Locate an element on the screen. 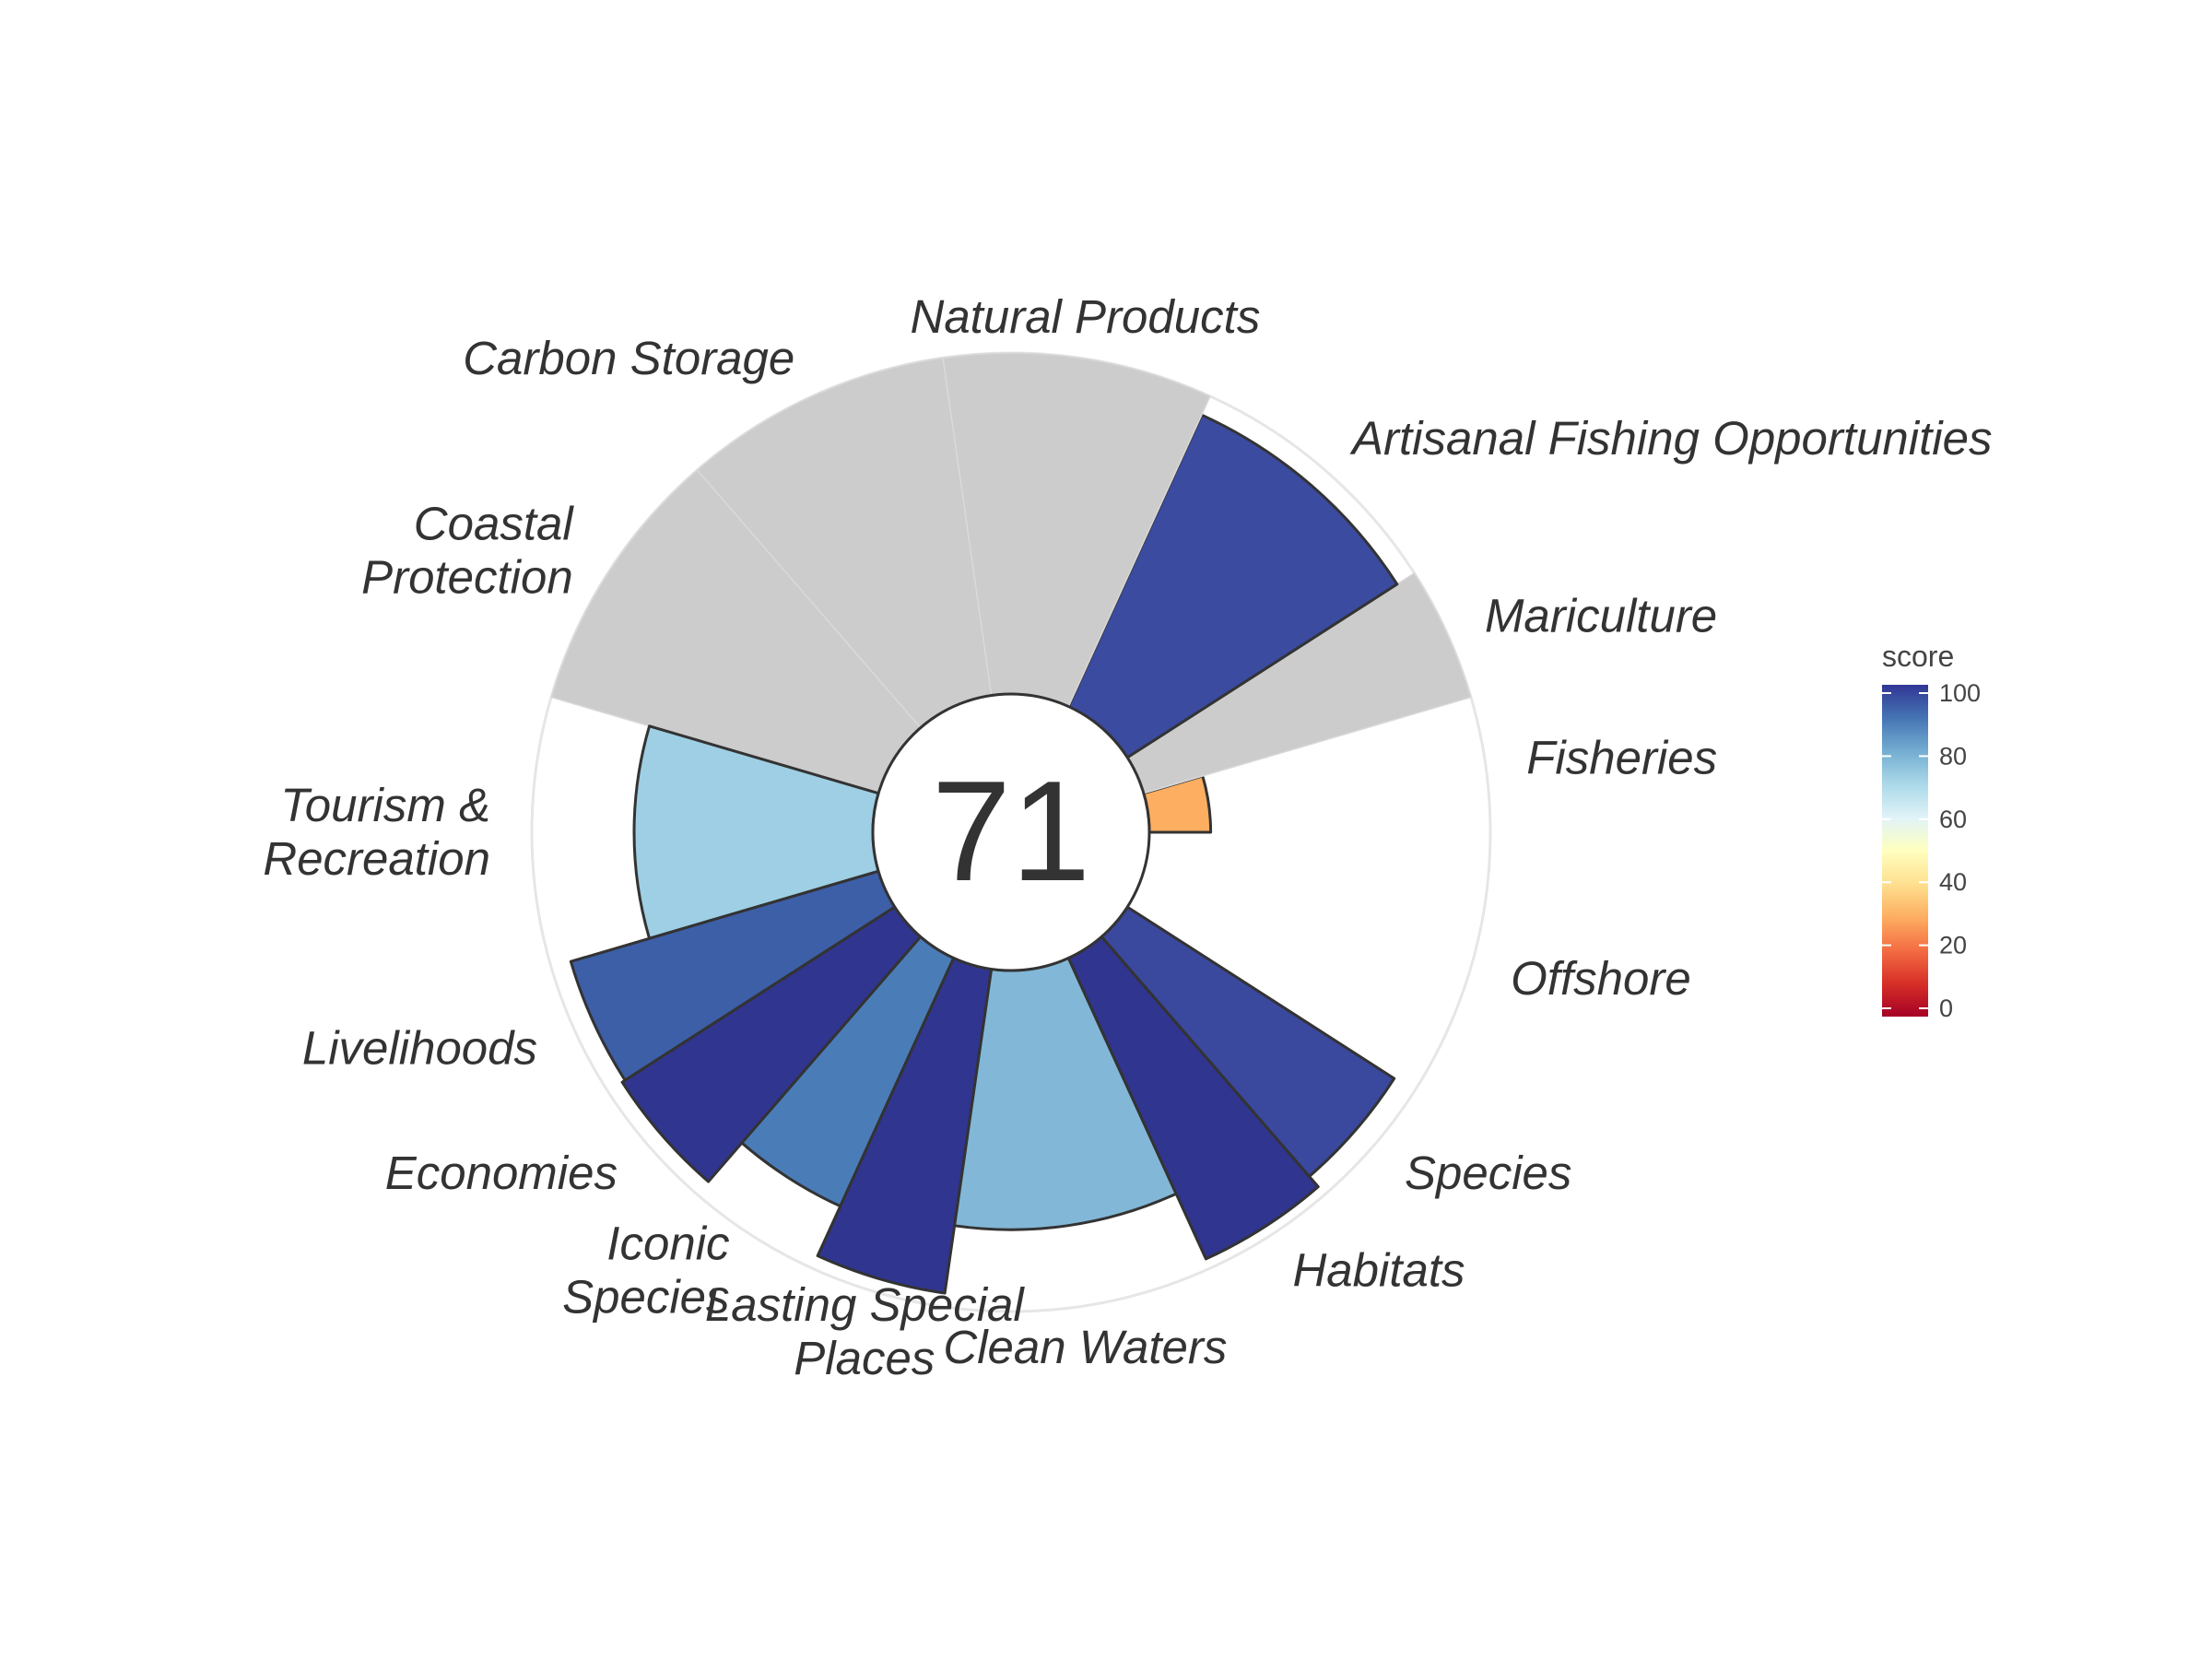 The height and width of the screenshot is (1659, 2212). label-line: Habitats is located at coordinates (1378, 1269).